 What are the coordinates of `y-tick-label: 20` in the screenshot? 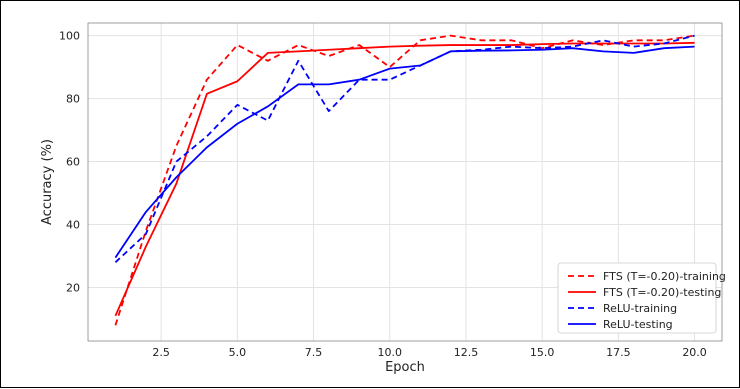 It's located at (73, 287).